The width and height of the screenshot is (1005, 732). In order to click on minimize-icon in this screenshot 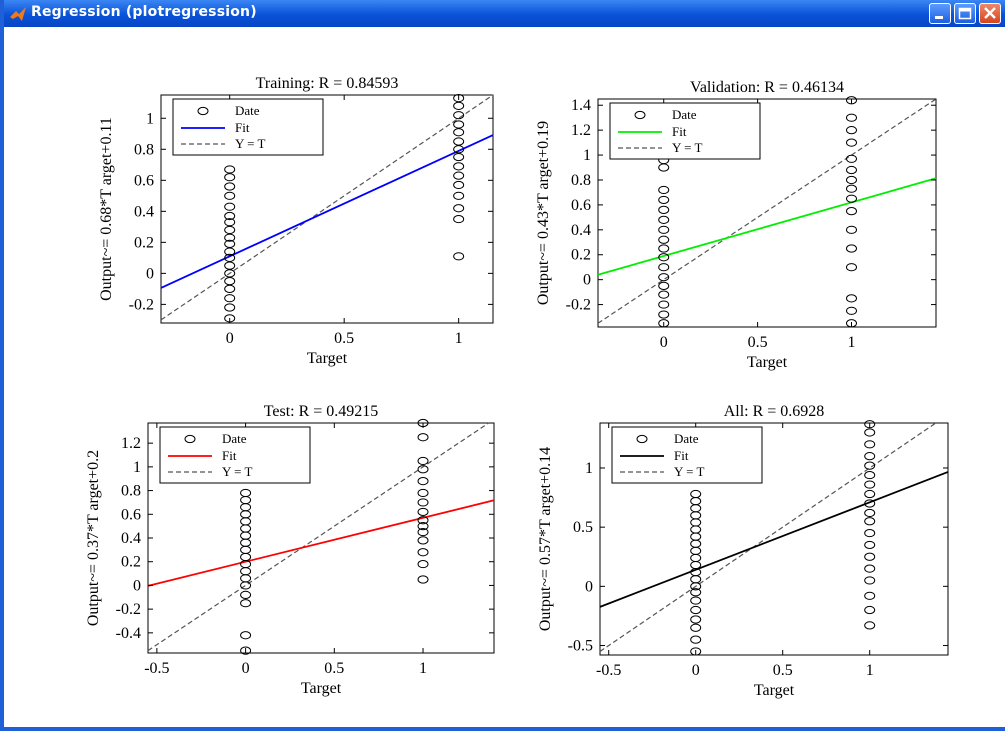, I will do `click(939, 17)`.